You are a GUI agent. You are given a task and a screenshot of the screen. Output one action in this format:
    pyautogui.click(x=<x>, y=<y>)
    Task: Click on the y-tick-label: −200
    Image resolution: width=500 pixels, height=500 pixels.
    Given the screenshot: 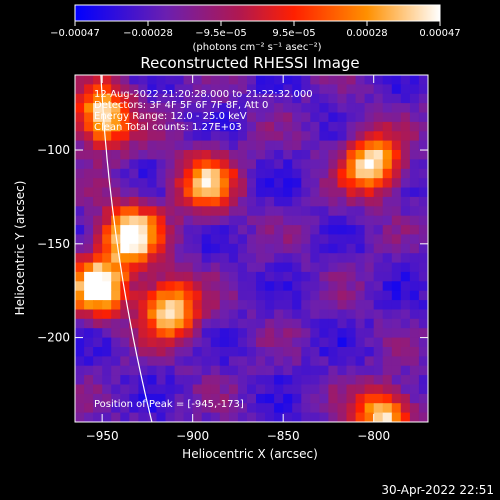 What is the action you would take?
    pyautogui.click(x=53, y=338)
    